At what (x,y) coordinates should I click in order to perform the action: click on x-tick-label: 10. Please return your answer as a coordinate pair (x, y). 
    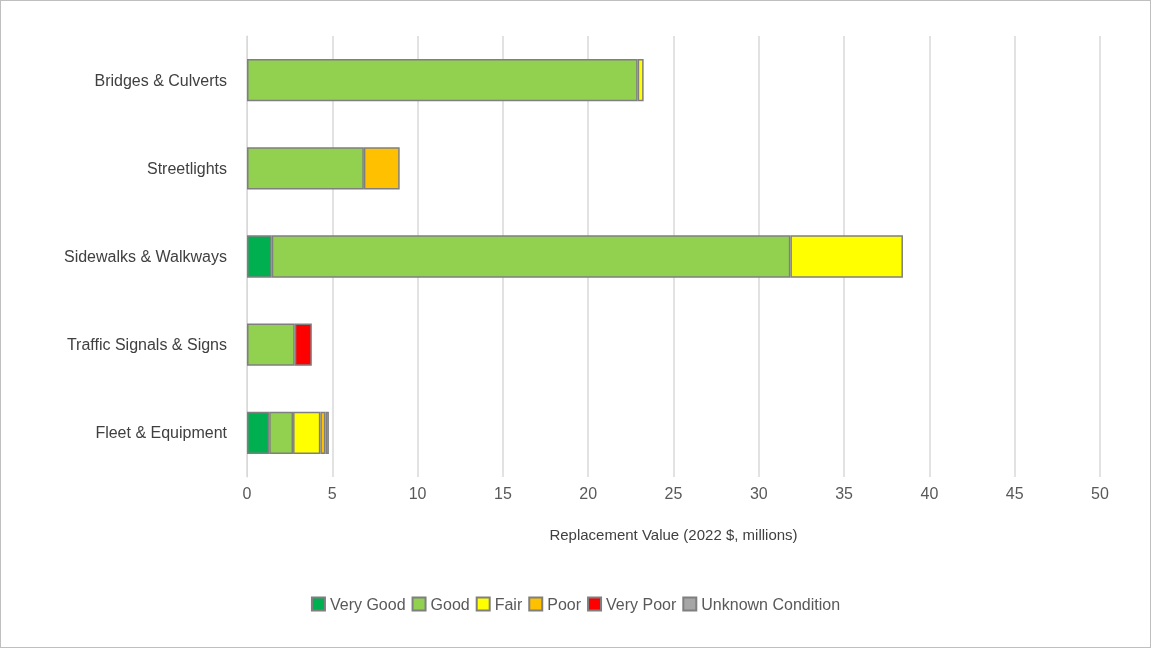
    Looking at the image, I should click on (417, 493).